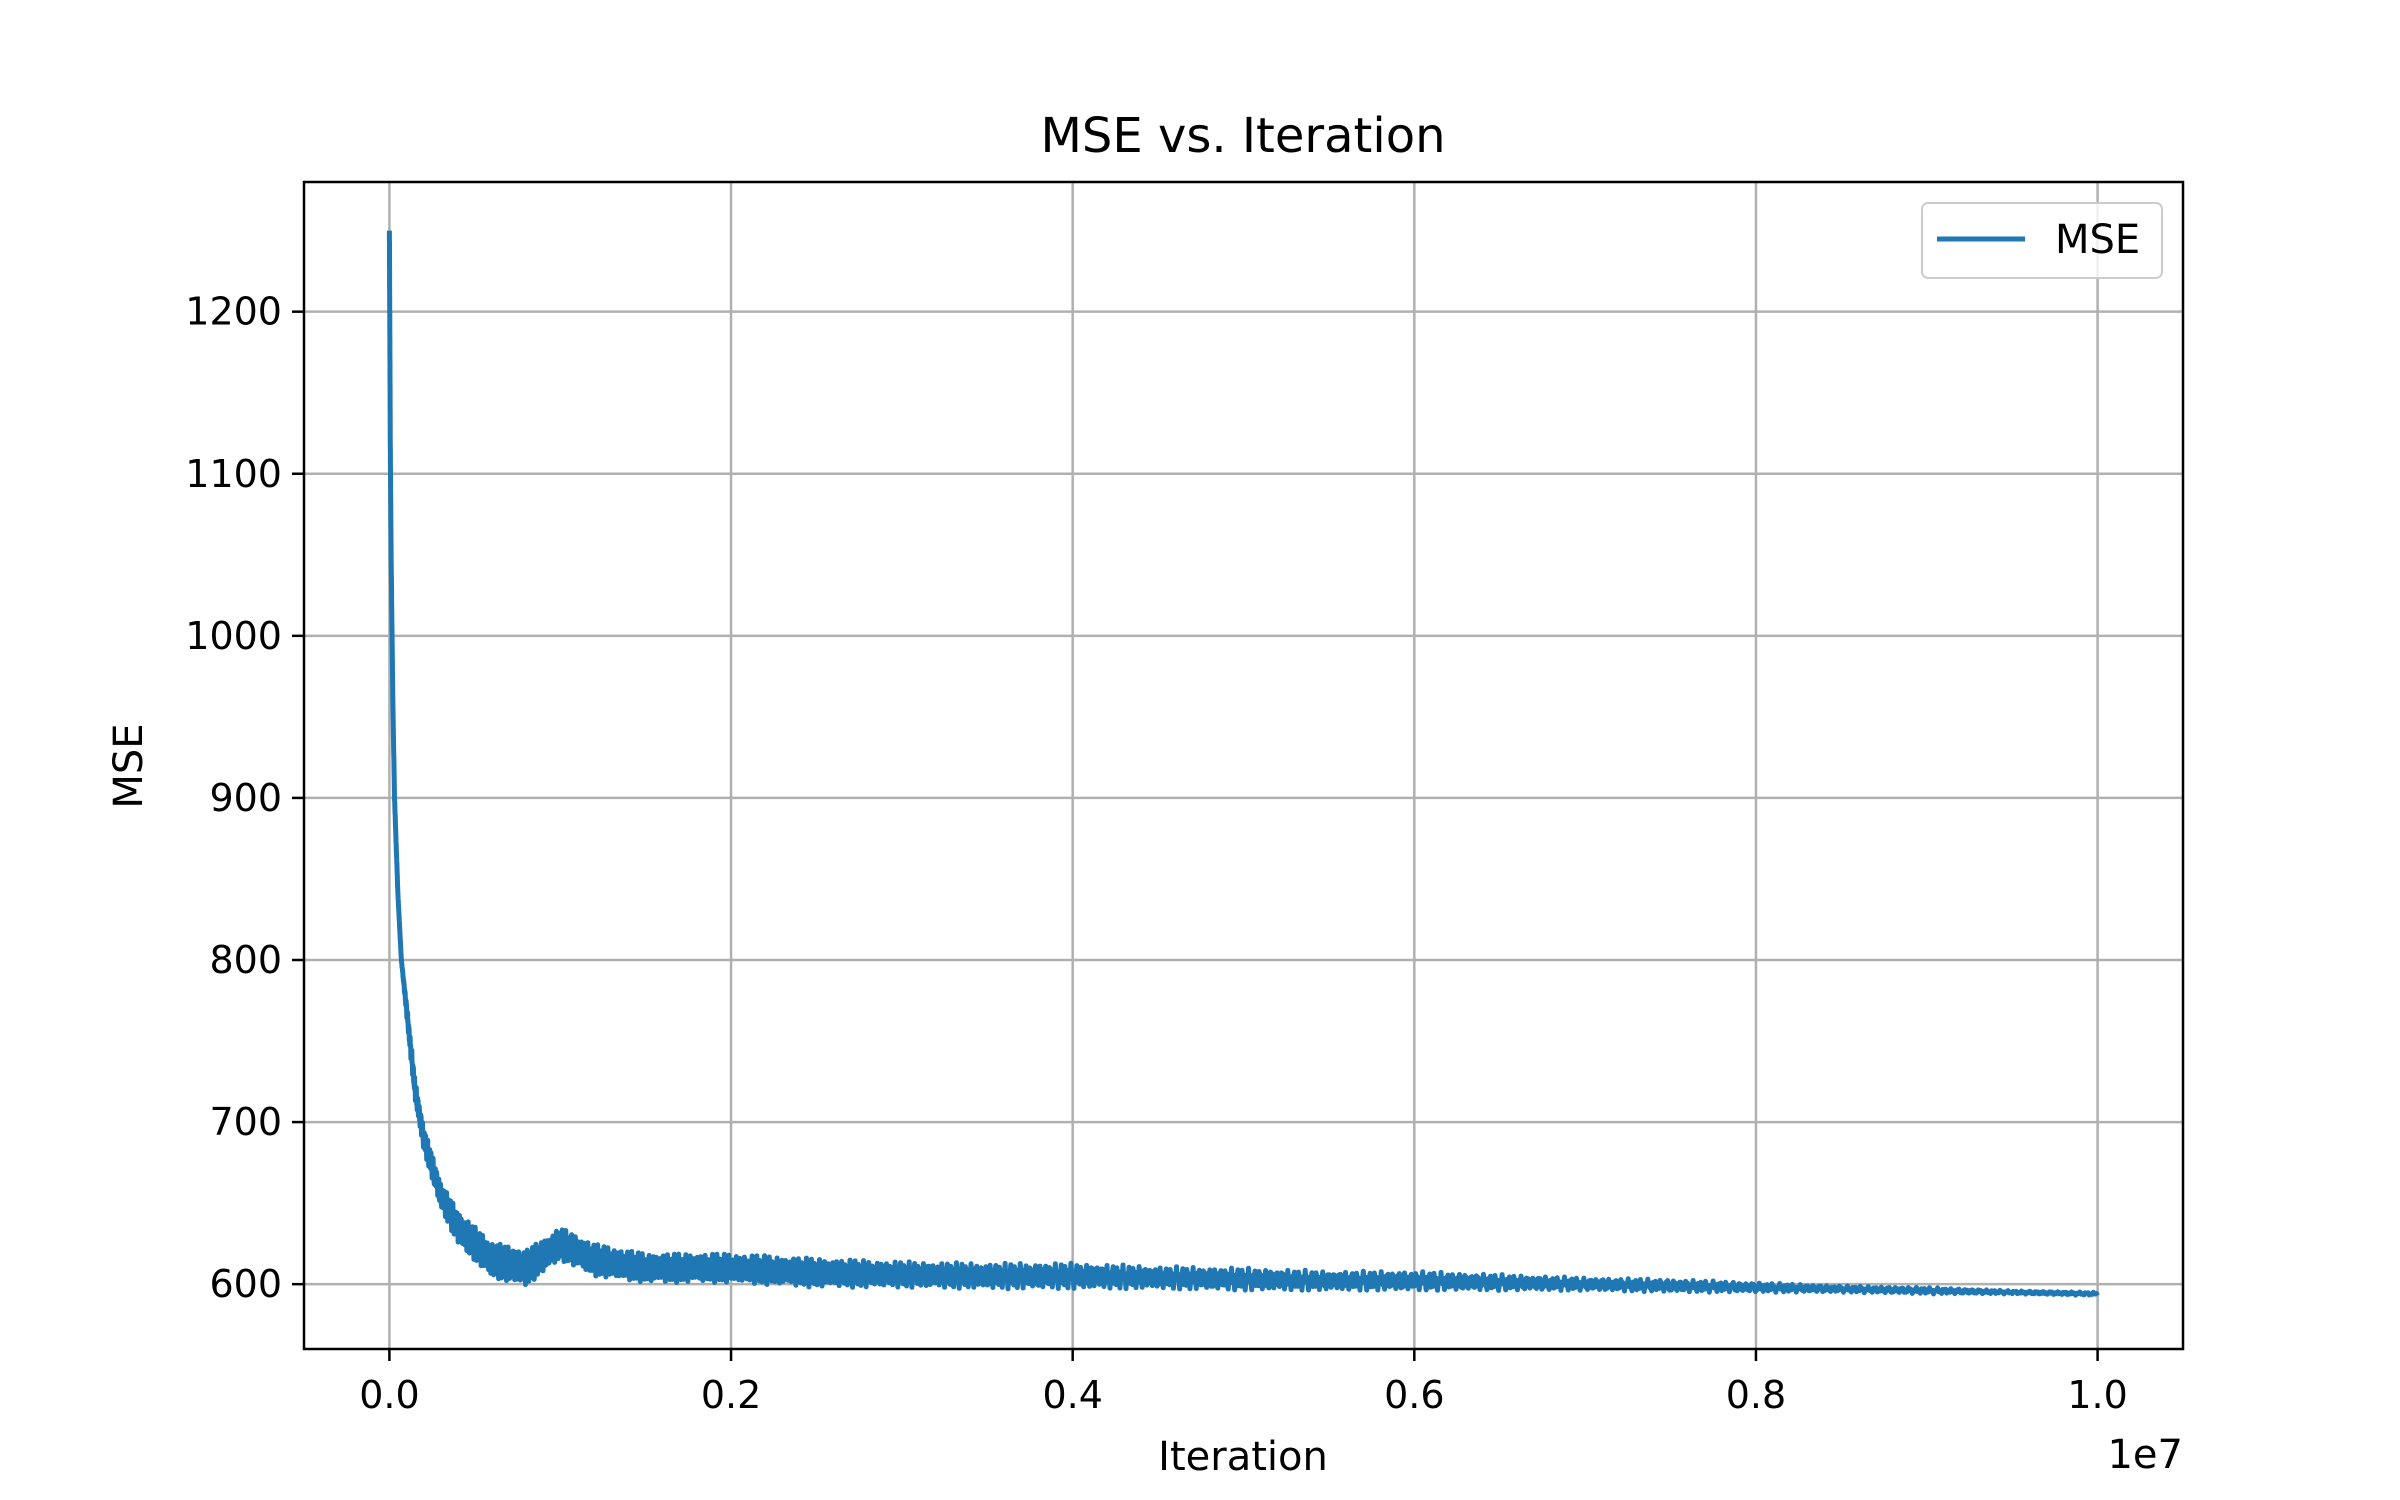 The height and width of the screenshot is (1500, 2400). What do you see at coordinates (1072, 1395) in the screenshot?
I see `x-tick-label: 0.4` at bounding box center [1072, 1395].